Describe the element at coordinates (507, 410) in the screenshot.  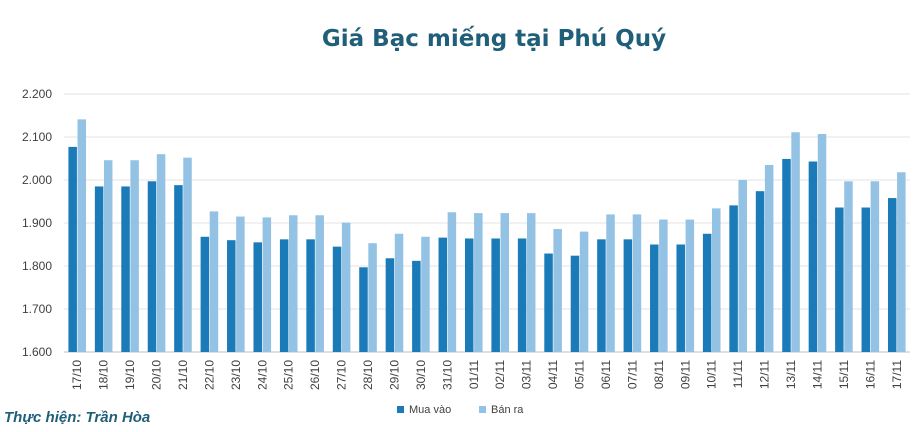
I see `legend-label-ban-ra: Bán ra` at that location.